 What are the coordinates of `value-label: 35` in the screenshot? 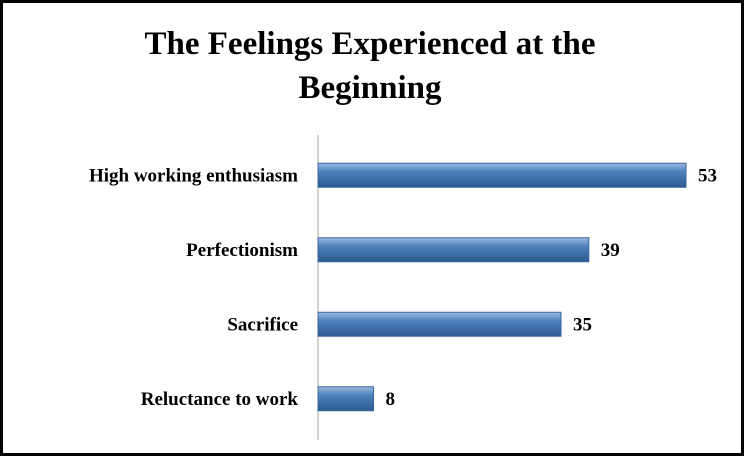 It's located at (582, 325).